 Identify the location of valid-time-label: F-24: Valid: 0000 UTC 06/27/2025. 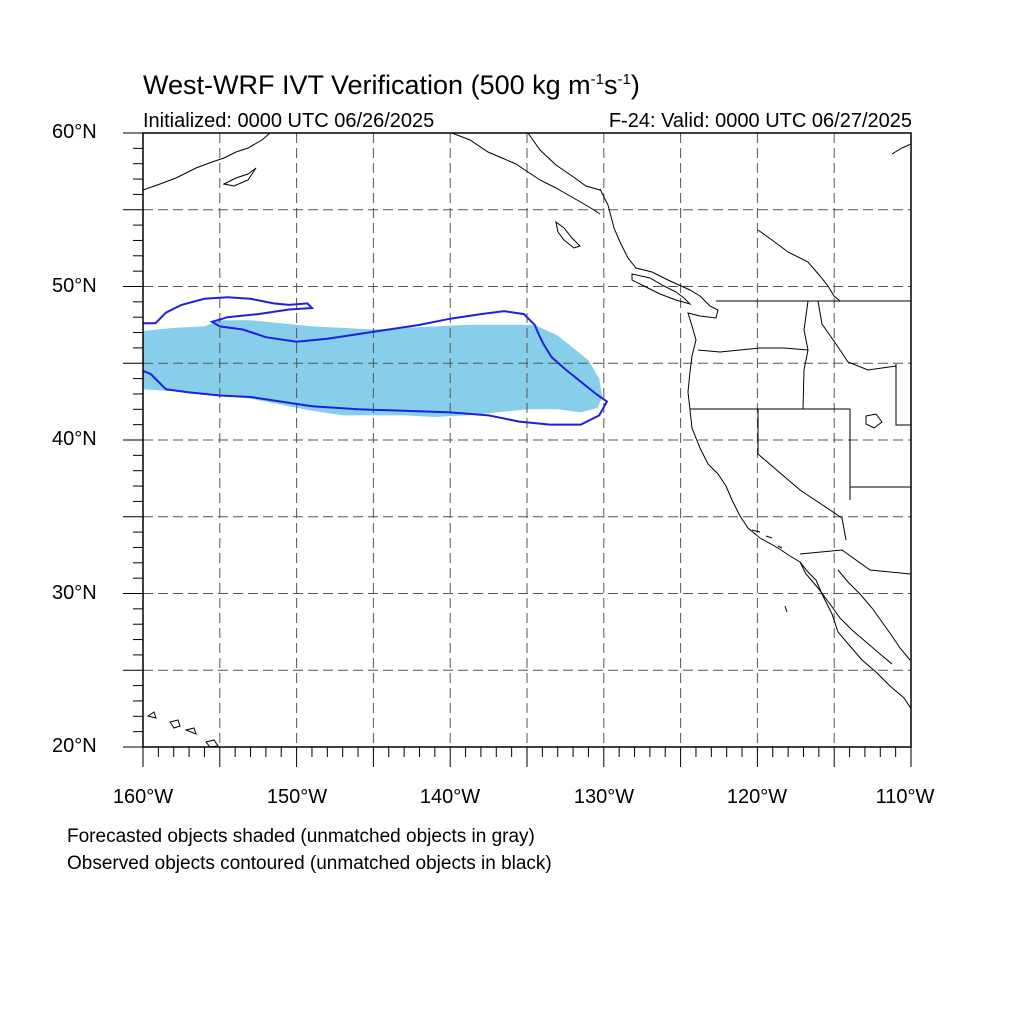
(760, 121).